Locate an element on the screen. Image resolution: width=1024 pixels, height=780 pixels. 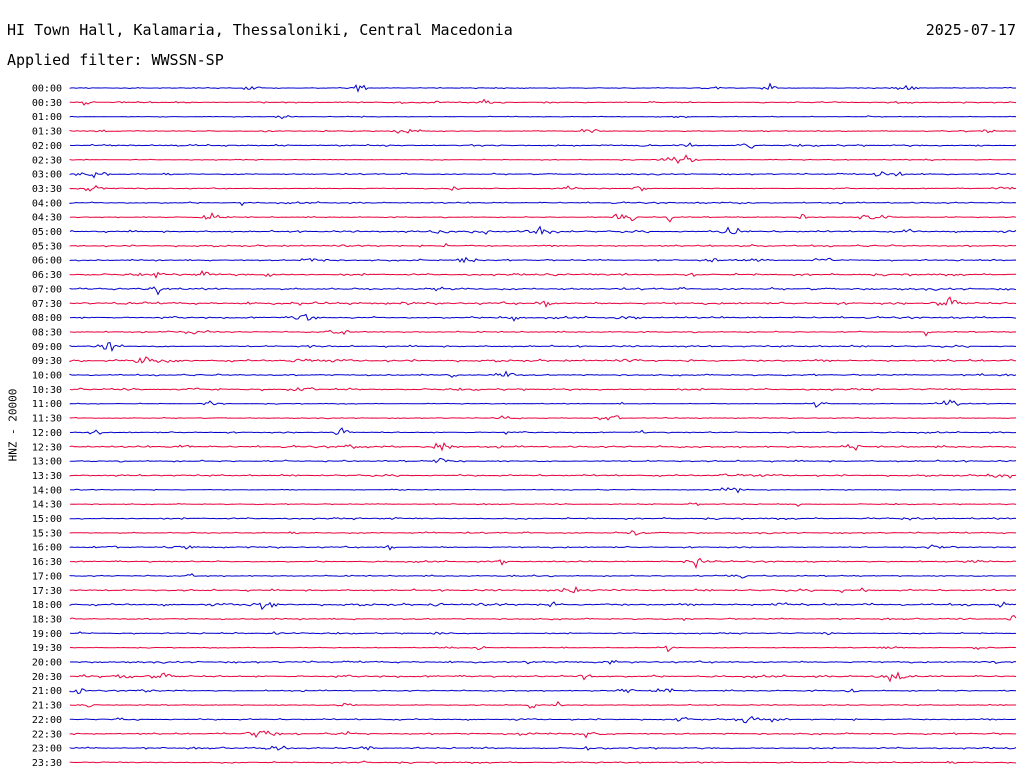
row-time-label: 20:00 is located at coordinates (47, 663).